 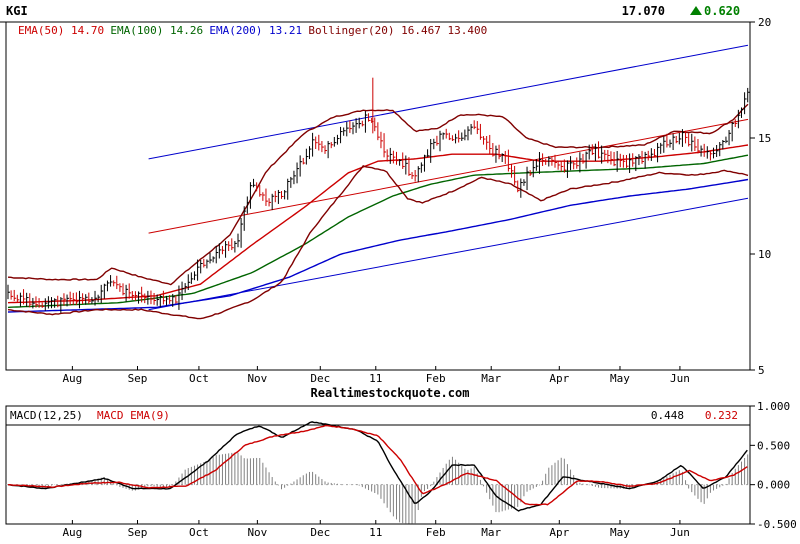 I want to click on legend-bollinger-20: Bollinger(20) 16.467 13.400, so click(x=397, y=30).